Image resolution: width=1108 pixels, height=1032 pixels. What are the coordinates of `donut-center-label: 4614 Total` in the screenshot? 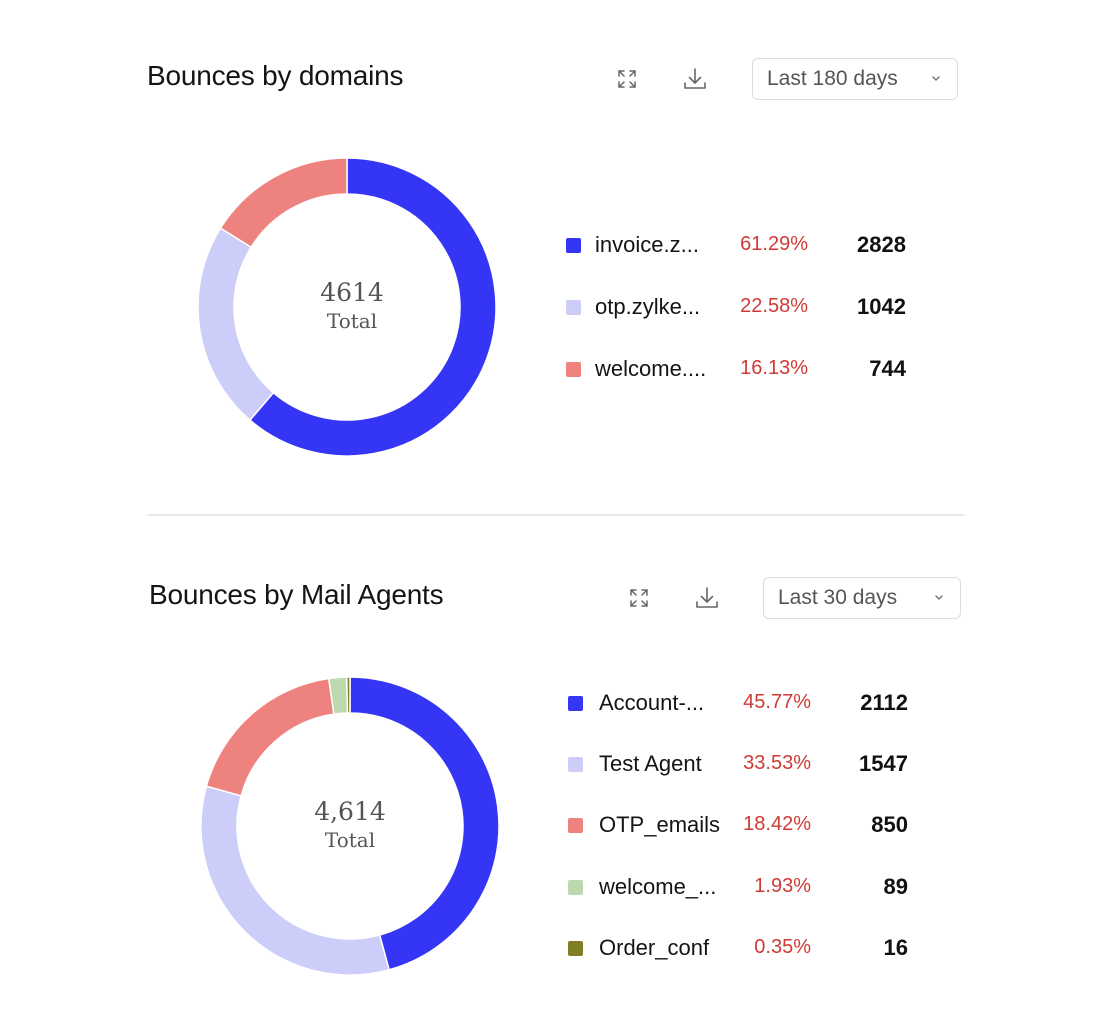 It's located at (352, 306).